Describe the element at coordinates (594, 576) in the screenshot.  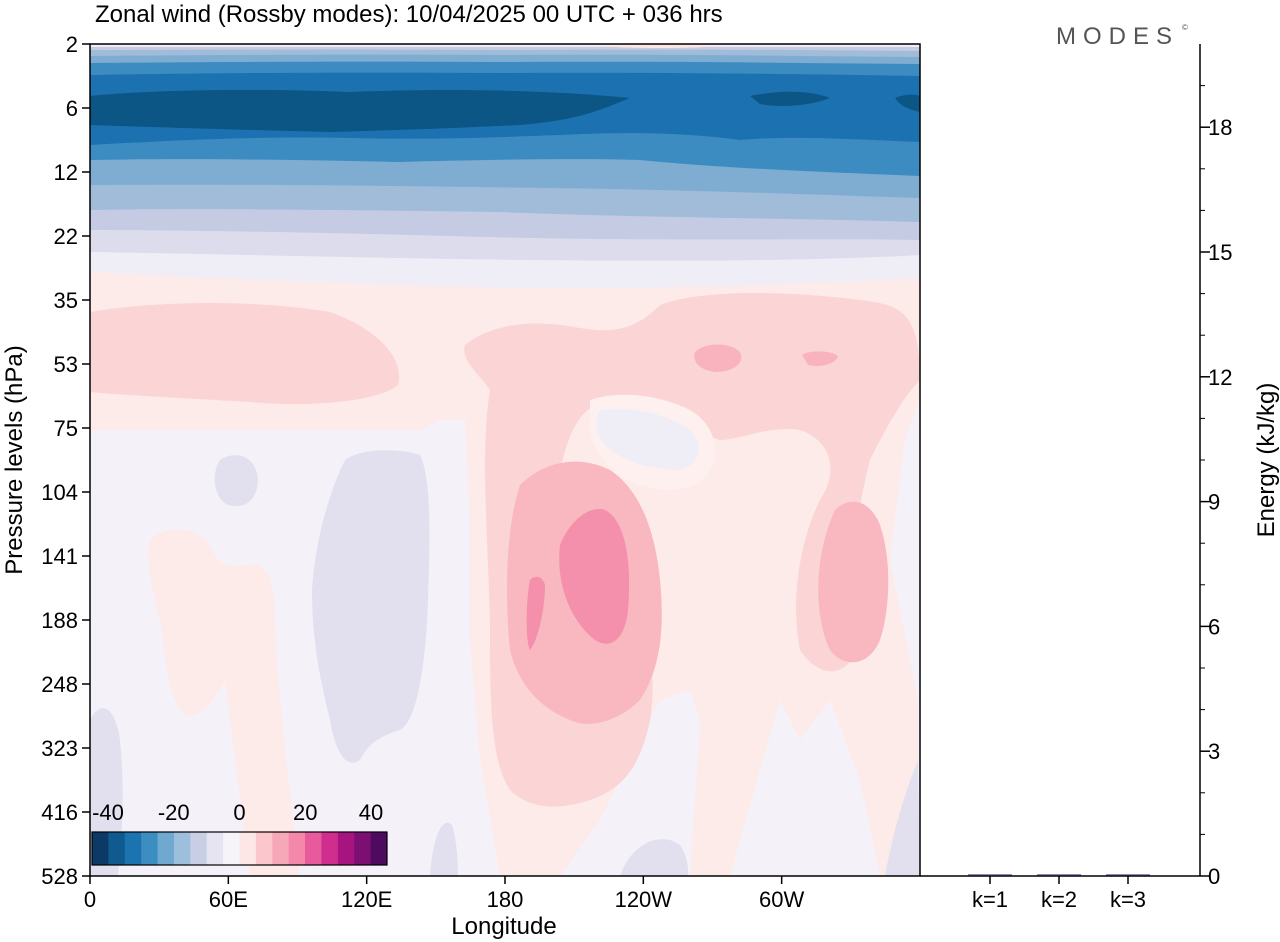
I see `contour-pos-15-center` at that location.